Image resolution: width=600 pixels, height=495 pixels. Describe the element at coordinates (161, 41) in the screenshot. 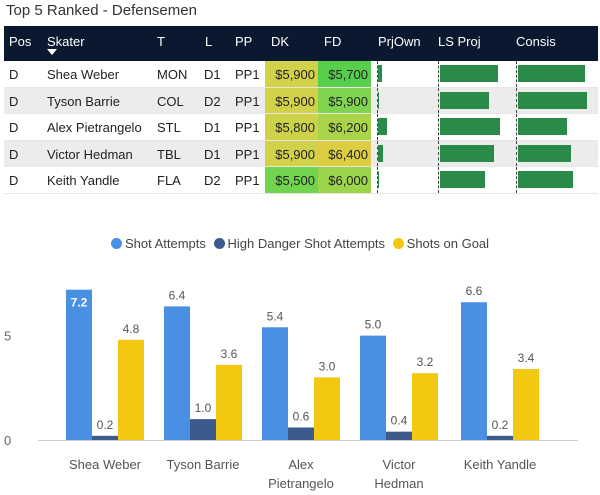

I see `header-team: T` at that location.